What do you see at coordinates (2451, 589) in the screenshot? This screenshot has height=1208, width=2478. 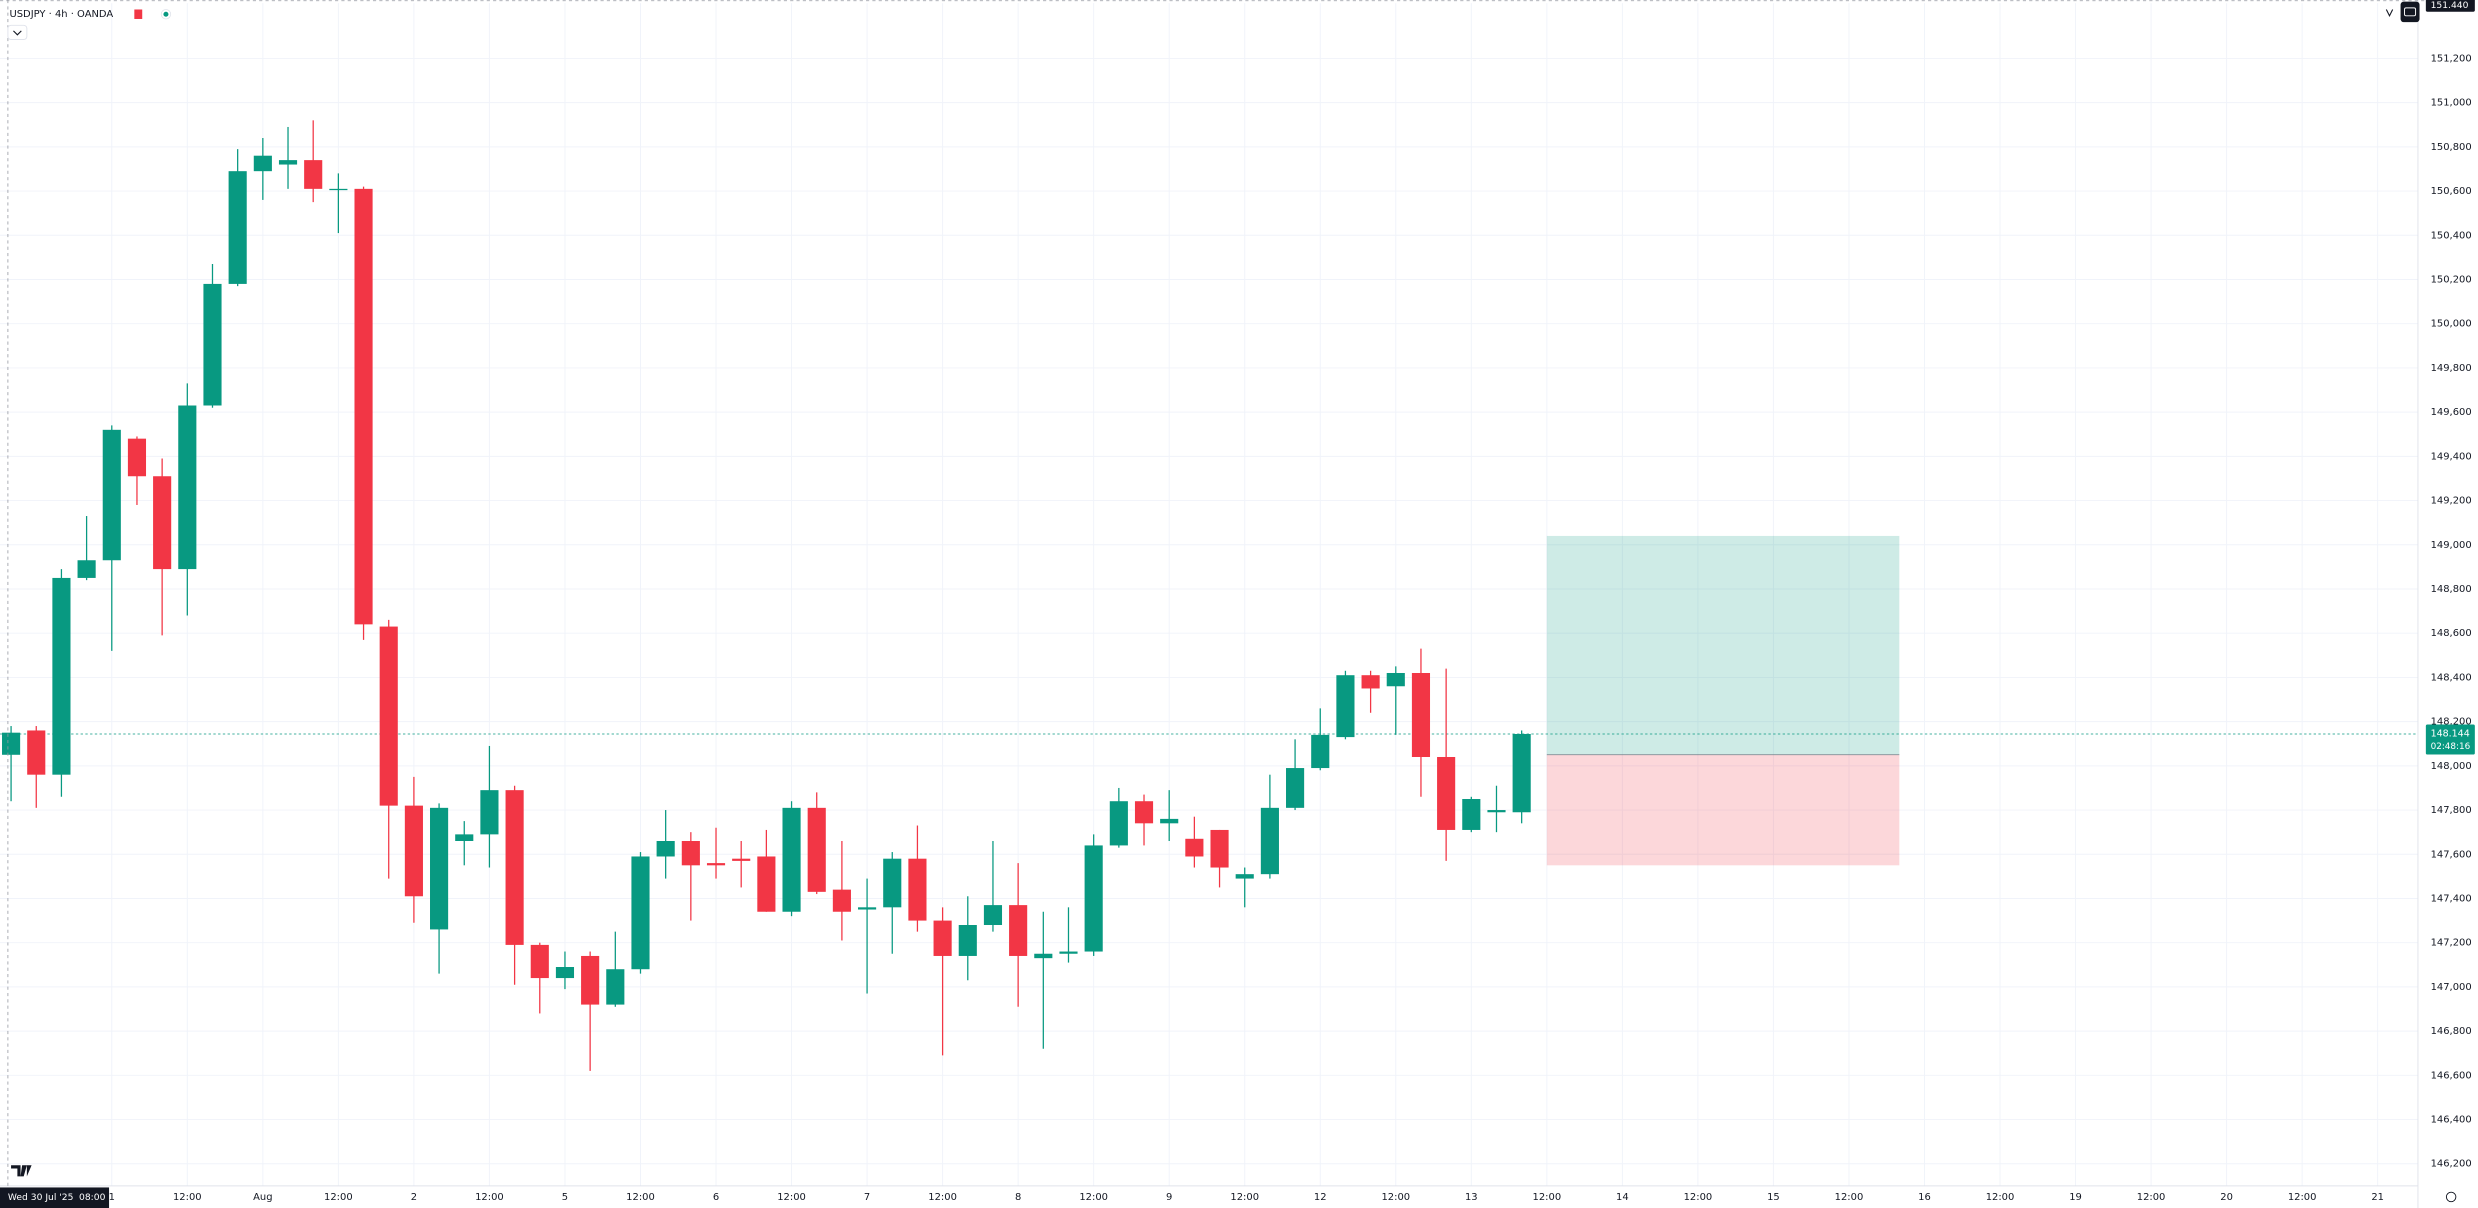 I see `y-tick-label: 148,800` at bounding box center [2451, 589].